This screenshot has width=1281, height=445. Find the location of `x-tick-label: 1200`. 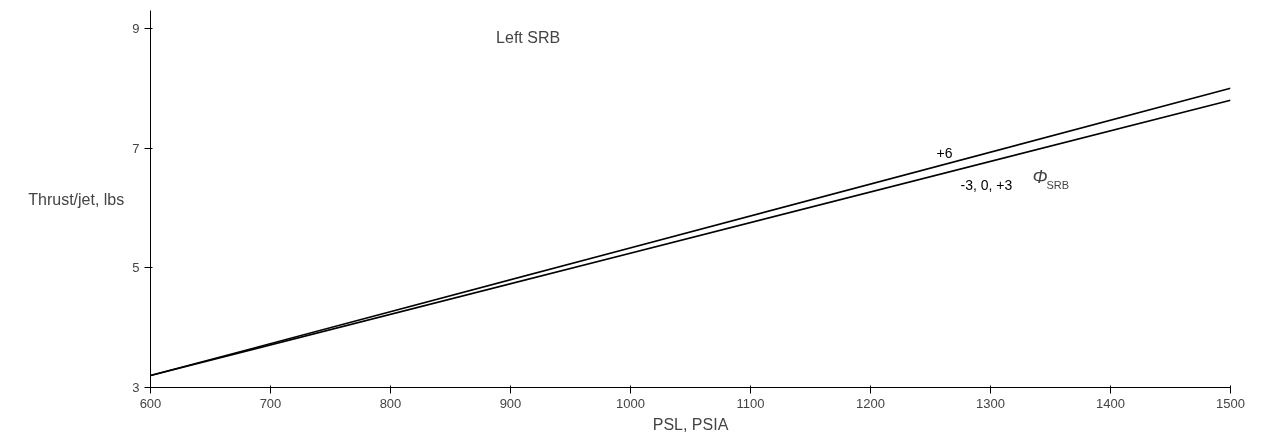

x-tick-label: 1200 is located at coordinates (870, 403).